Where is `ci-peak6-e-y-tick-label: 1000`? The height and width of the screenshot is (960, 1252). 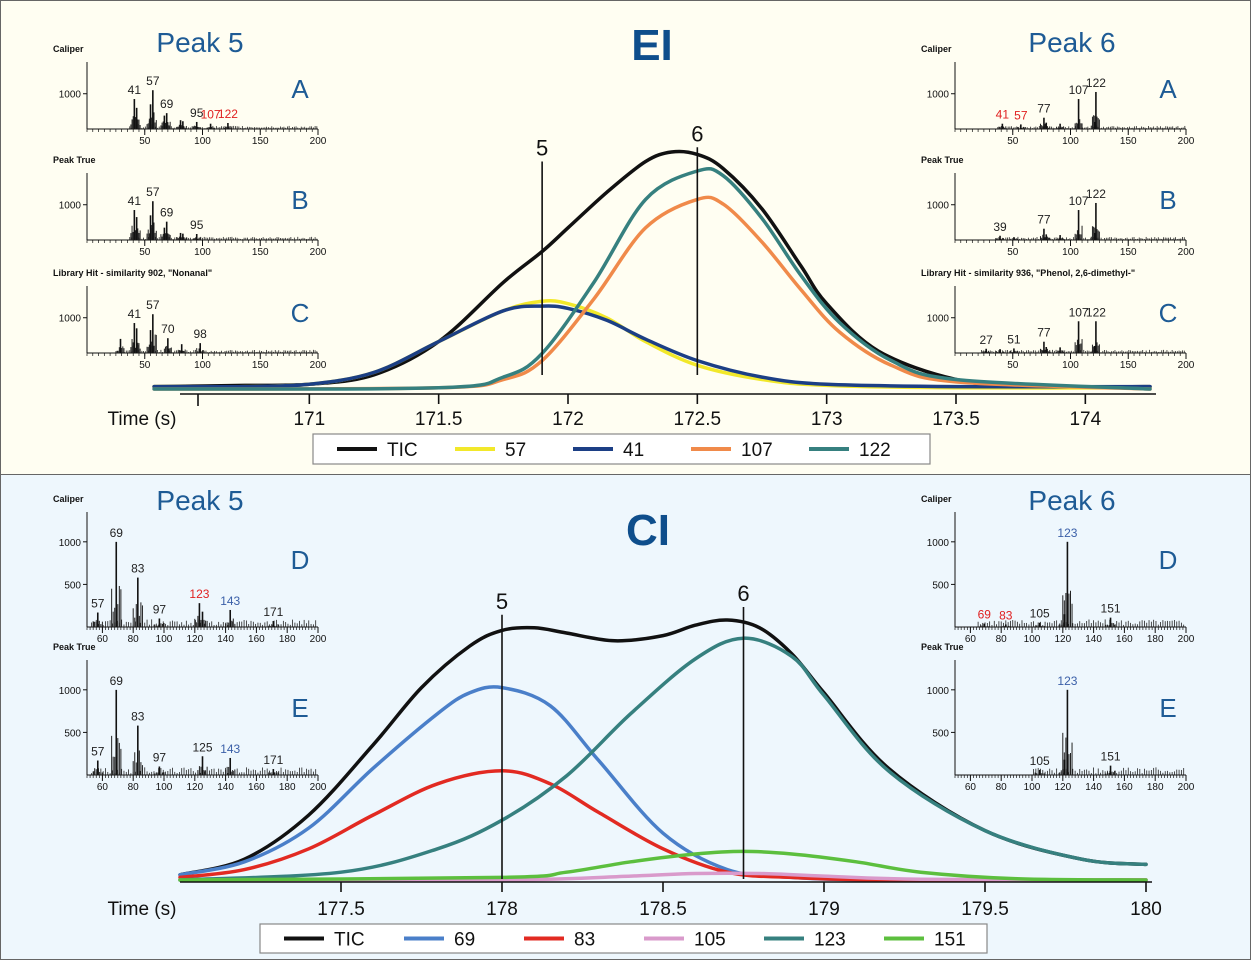
ci-peak6-e-y-tick-label: 1000 is located at coordinates (938, 691).